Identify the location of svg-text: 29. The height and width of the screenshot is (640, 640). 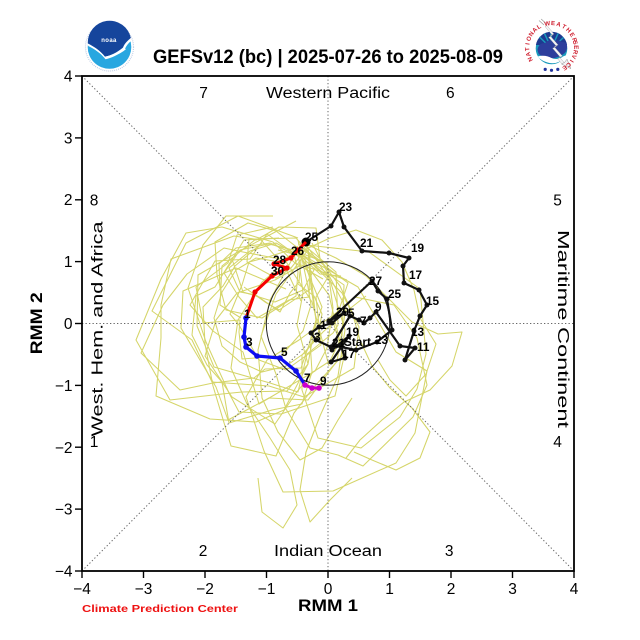
(343, 312).